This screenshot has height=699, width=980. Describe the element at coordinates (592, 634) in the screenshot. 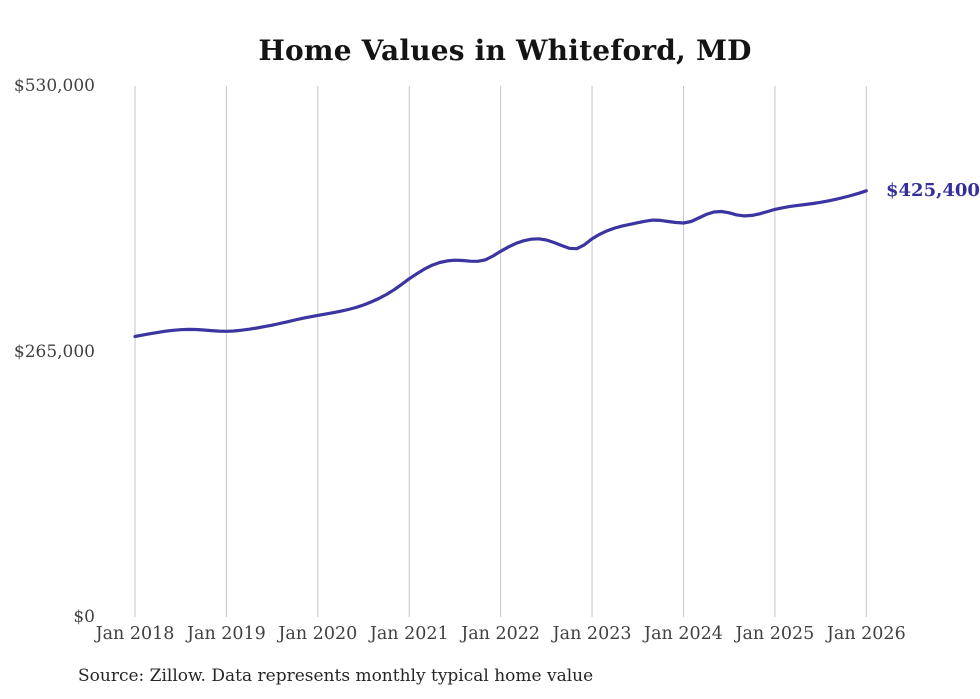

I see `x-axis-tick-label: Jan 2023` at that location.